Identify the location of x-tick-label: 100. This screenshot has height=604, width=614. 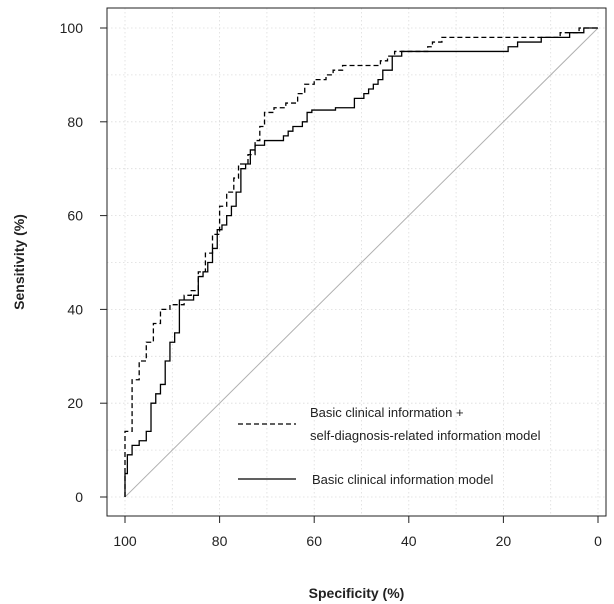
(125, 541).